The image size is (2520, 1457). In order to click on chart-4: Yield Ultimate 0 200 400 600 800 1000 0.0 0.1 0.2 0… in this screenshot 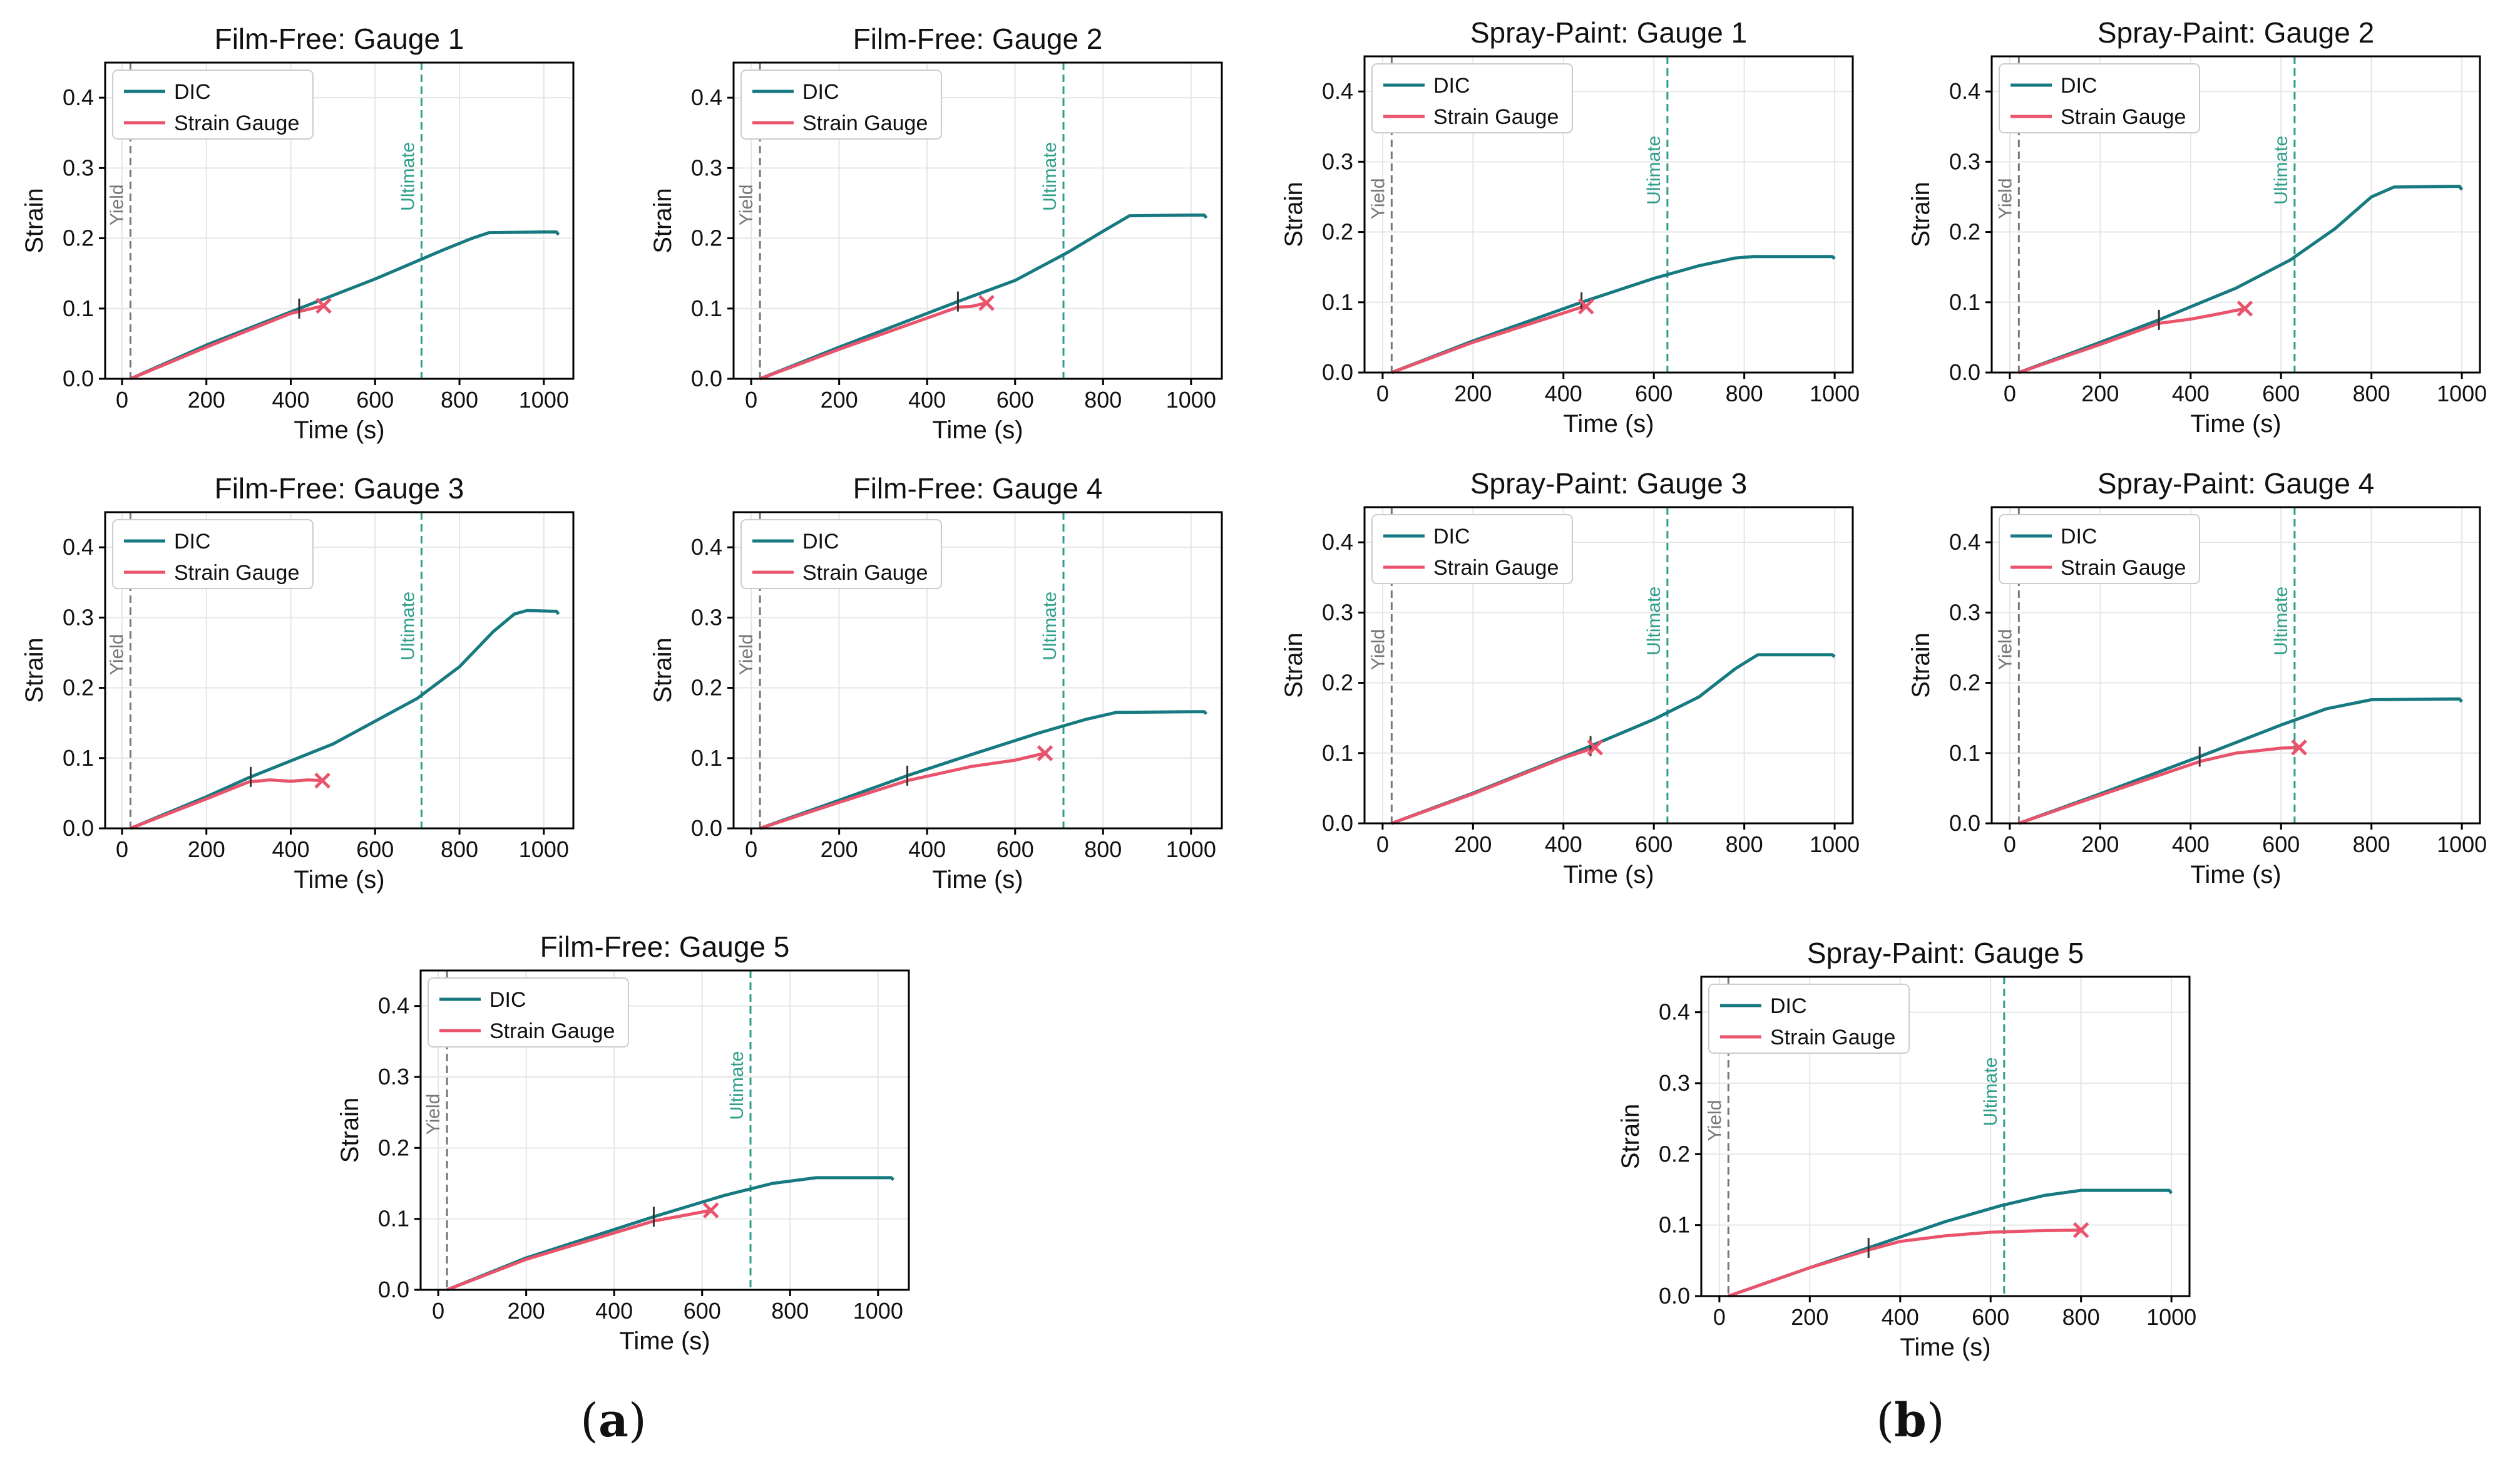, I will do `click(2197, 227)`.